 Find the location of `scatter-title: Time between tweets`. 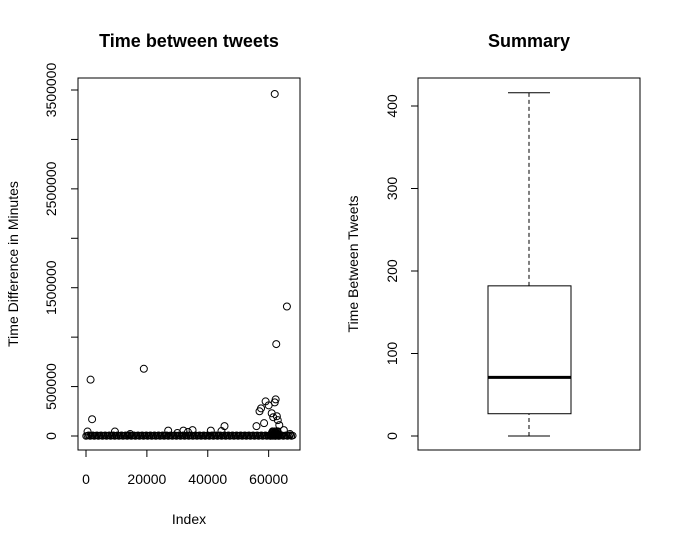

scatter-title: Time between tweets is located at coordinates (189, 41).